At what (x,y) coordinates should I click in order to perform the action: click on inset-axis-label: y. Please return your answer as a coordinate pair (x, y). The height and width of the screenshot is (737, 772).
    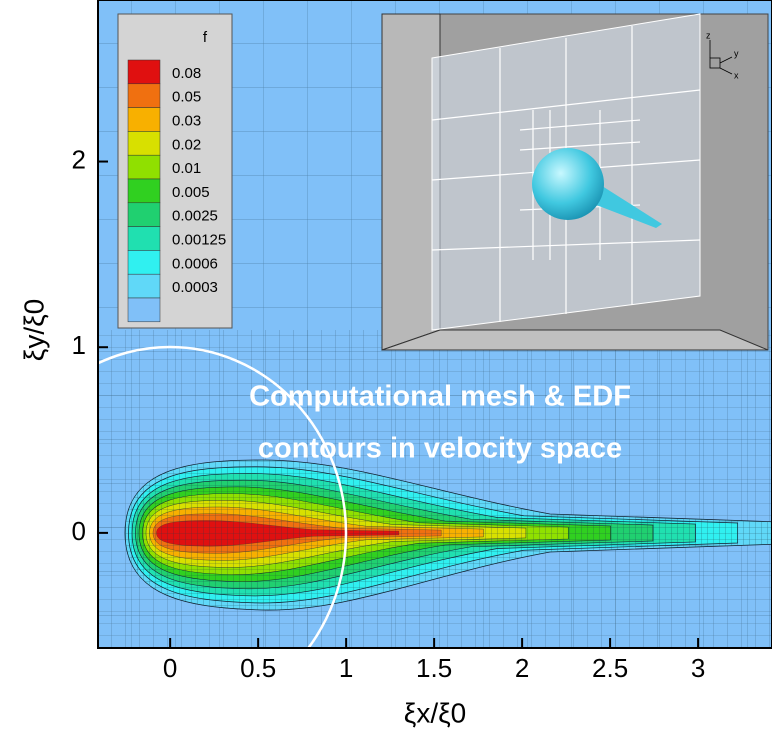
    Looking at the image, I should click on (736, 53).